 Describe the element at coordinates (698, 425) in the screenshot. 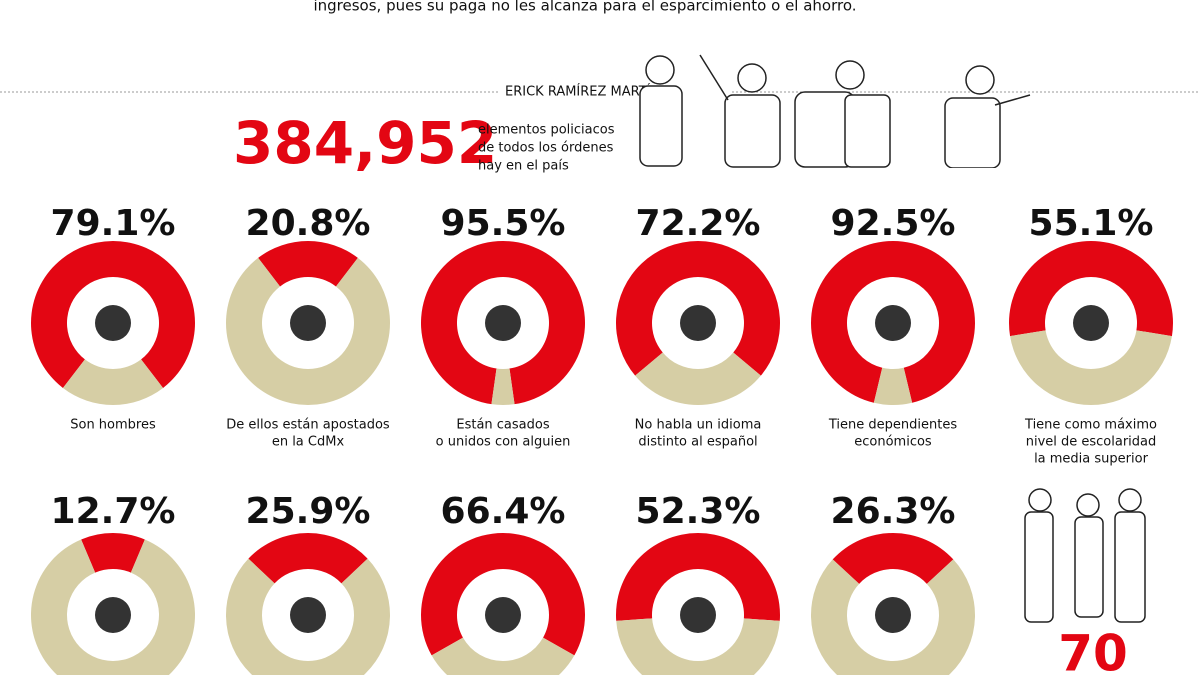

I see `caption: No habla un idioma` at that location.